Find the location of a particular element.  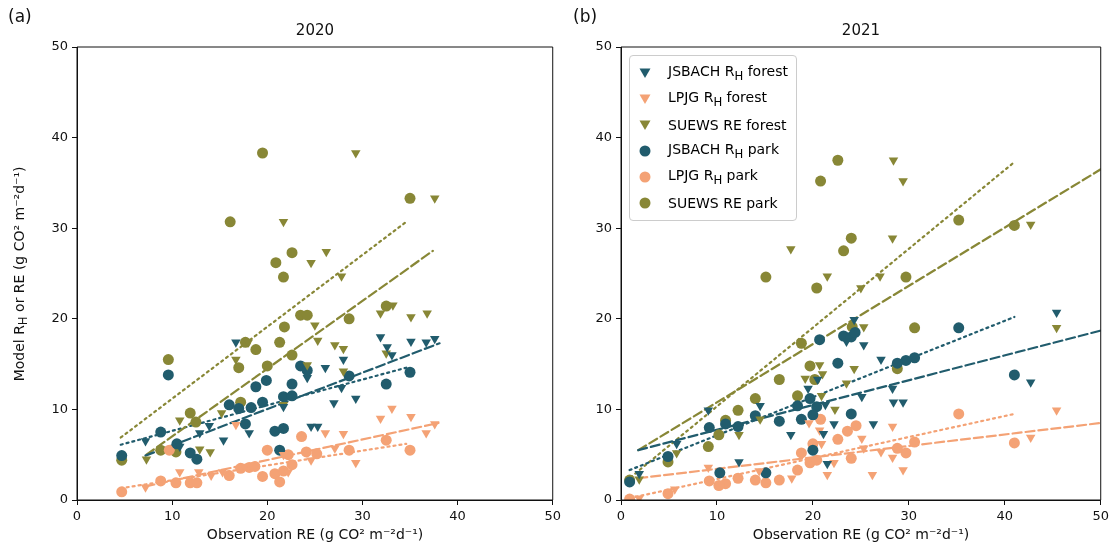

legend-label: SUEWS RE forest is located at coordinates (727, 125).